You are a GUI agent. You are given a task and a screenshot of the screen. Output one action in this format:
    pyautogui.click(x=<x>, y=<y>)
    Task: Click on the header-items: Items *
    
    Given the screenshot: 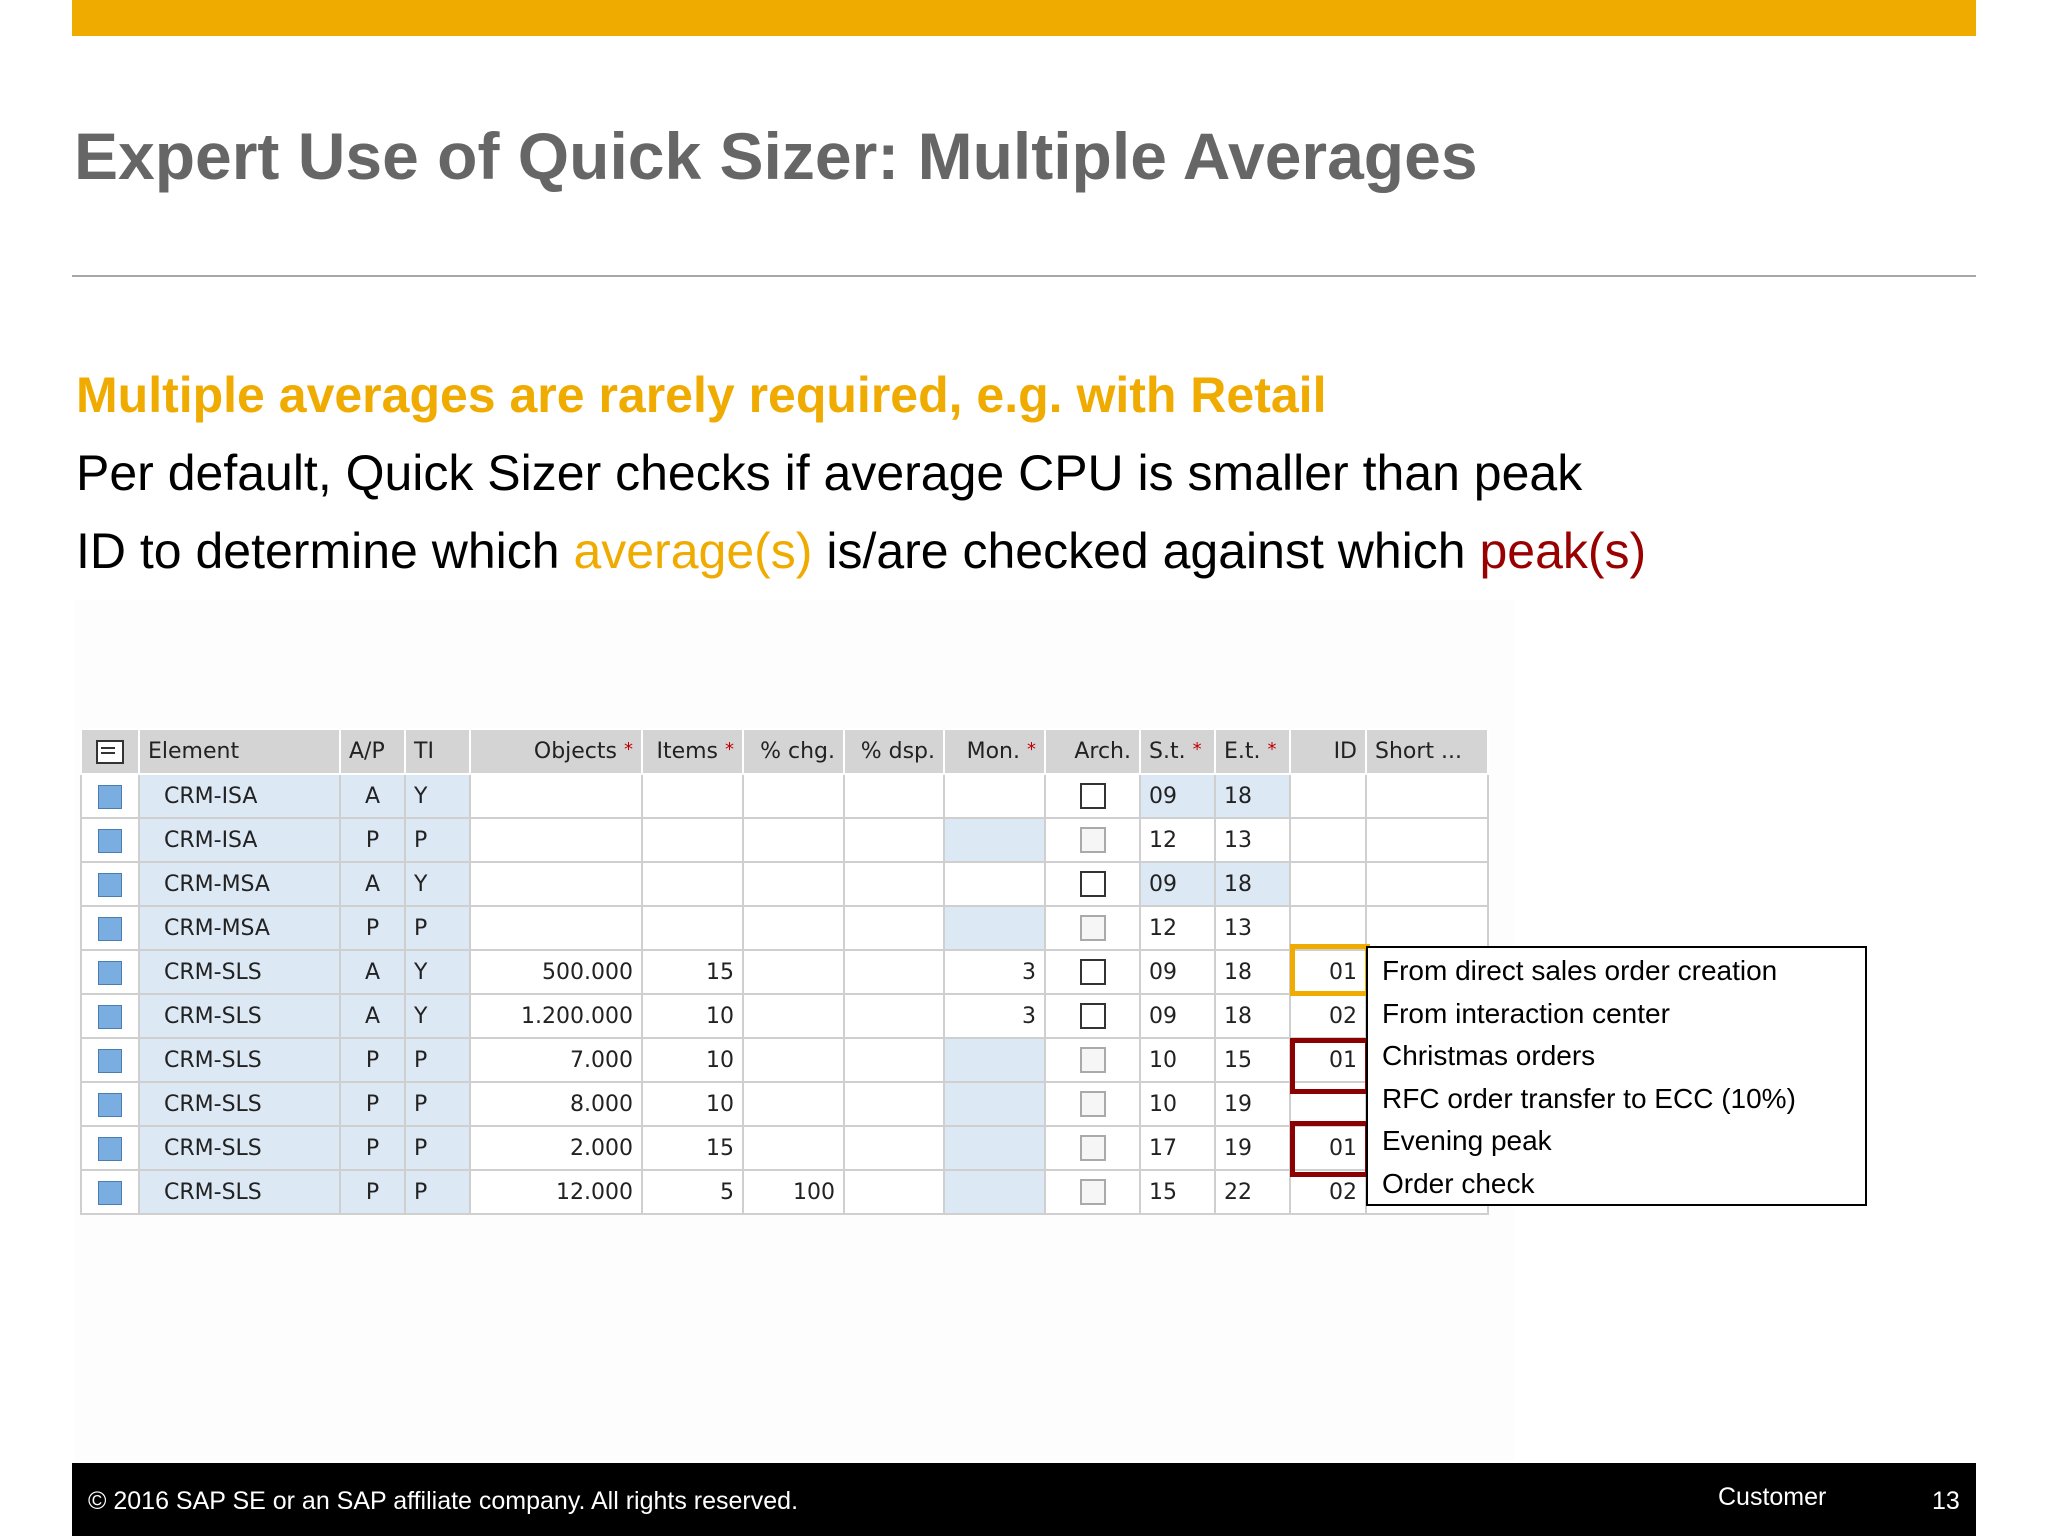 What is the action you would take?
    pyautogui.click(x=692, y=751)
    